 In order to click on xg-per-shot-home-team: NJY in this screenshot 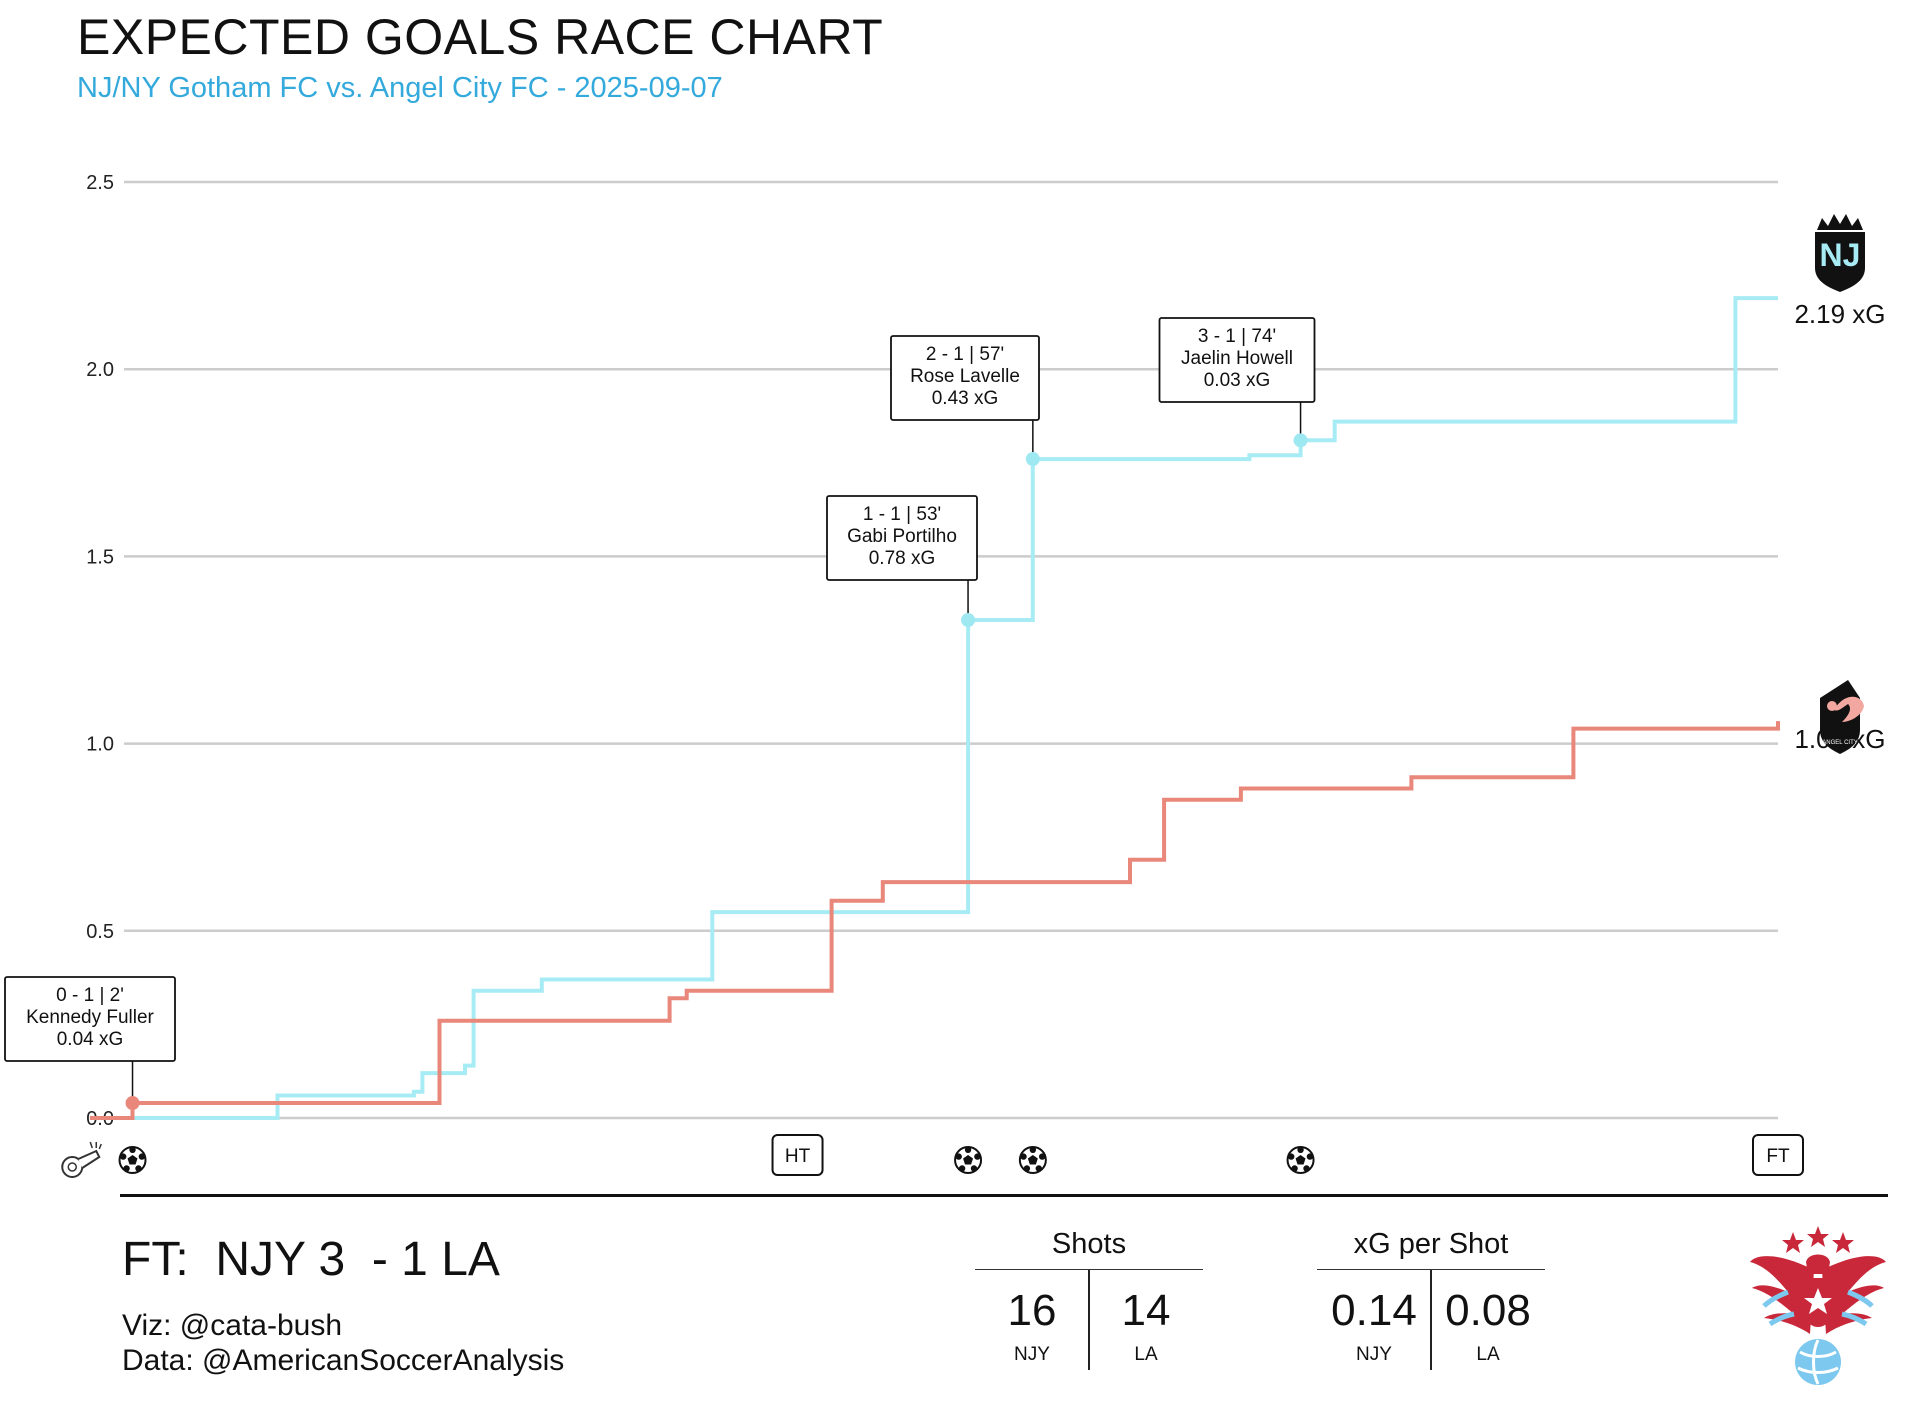, I will do `click(1374, 1354)`.